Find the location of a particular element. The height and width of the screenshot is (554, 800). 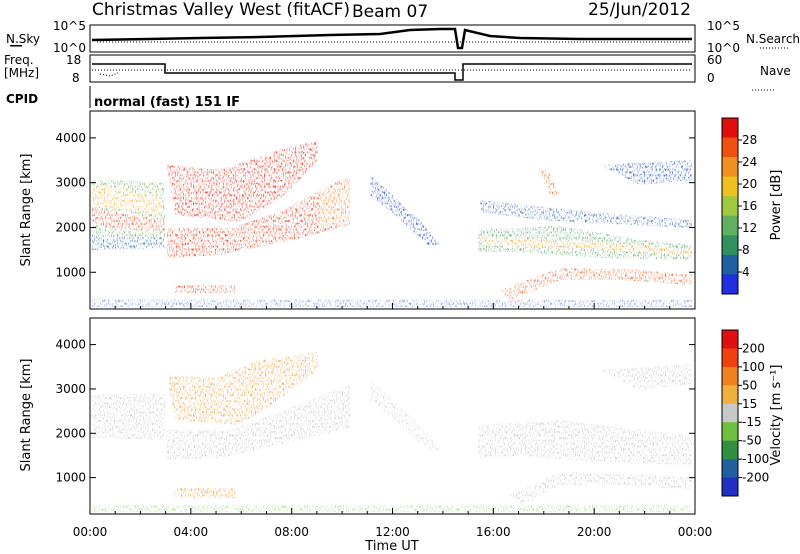

power-ytick-label: 4000 is located at coordinates (70, 138).